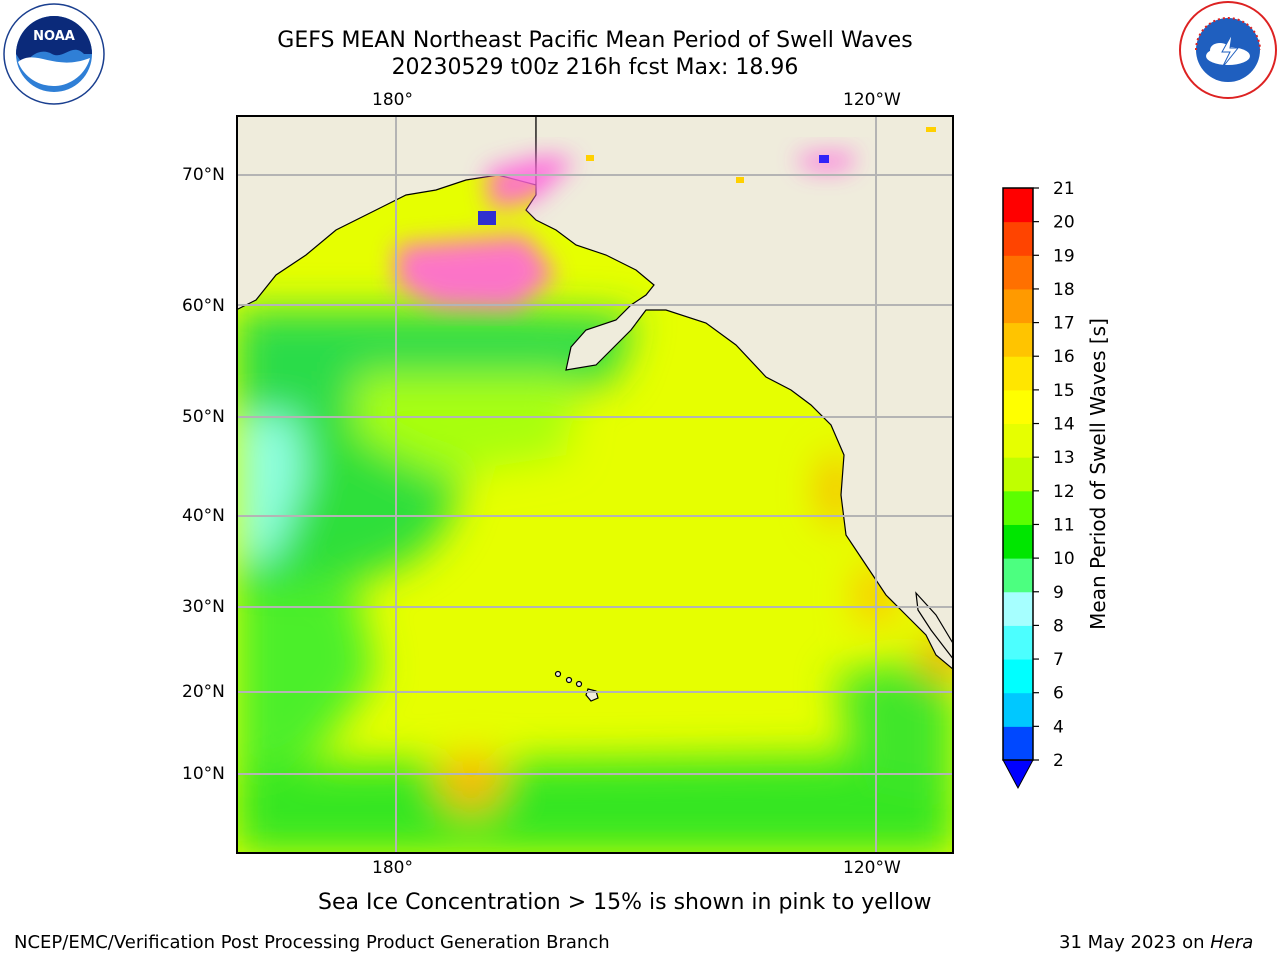  I want to click on colorbar-tick-label: 19, so click(1064, 256).